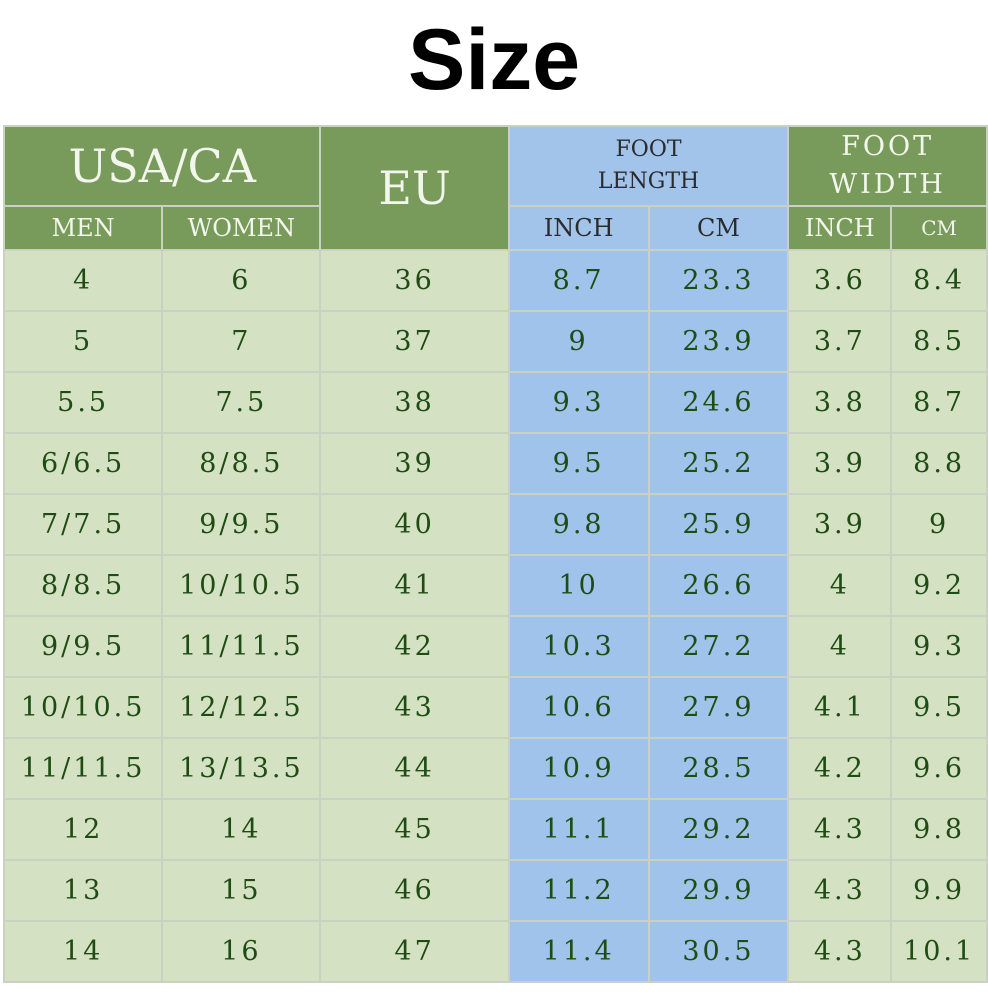  I want to click on table-cell: 7/7.5, so click(83, 524).